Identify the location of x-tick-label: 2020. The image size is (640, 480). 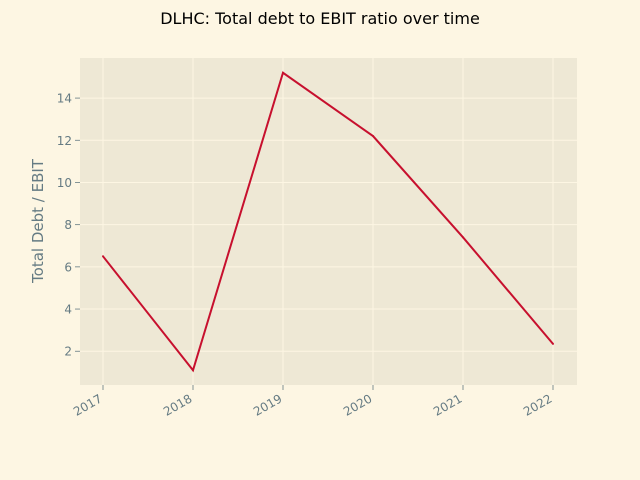
(357, 404).